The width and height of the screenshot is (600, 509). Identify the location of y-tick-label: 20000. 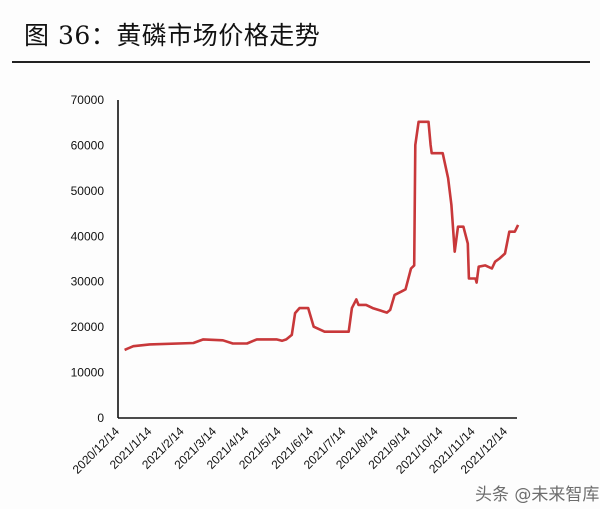
(88, 327).